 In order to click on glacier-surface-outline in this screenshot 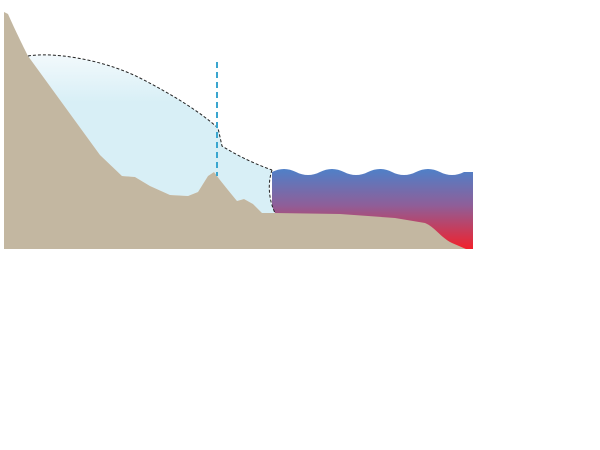, I will do `click(150, 112)`.